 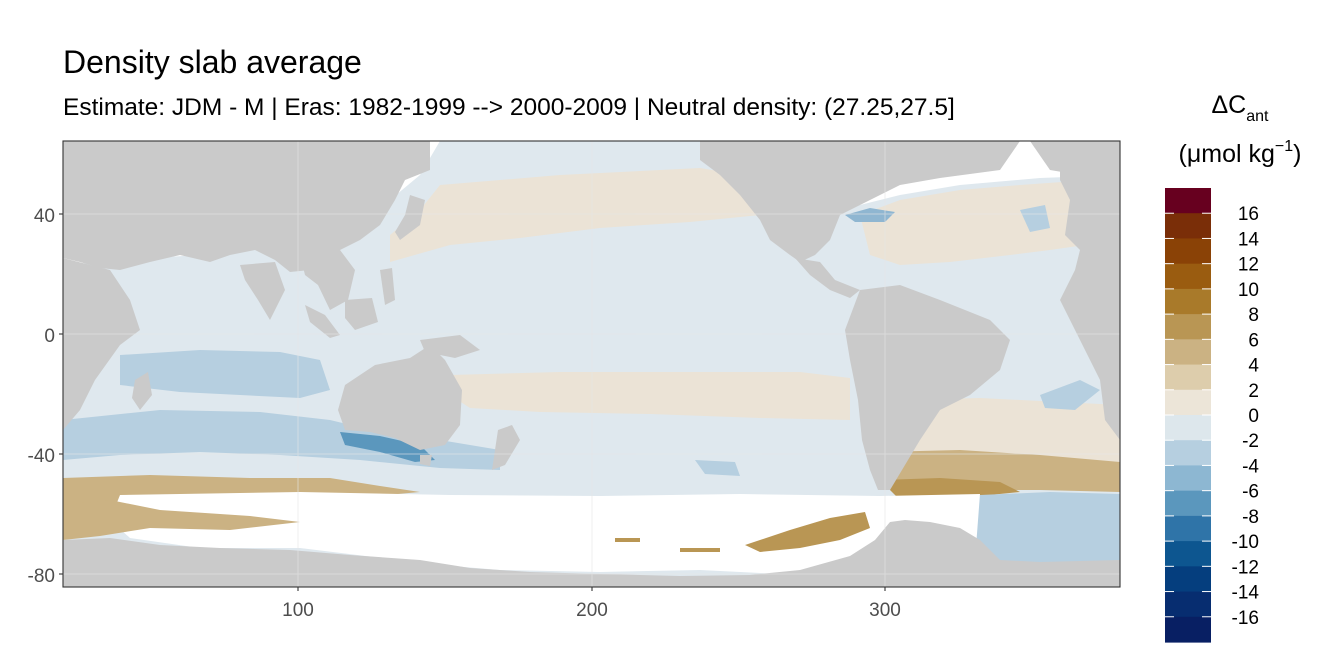 What do you see at coordinates (1253, 340) in the screenshot?
I see `legend-label: 6` at bounding box center [1253, 340].